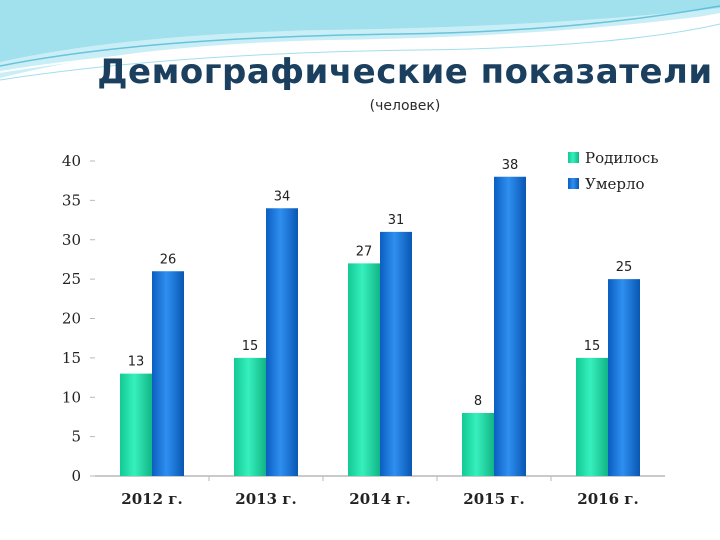 The height and width of the screenshot is (540, 720). I want to click on y-tick-label: 25, so click(71, 279).